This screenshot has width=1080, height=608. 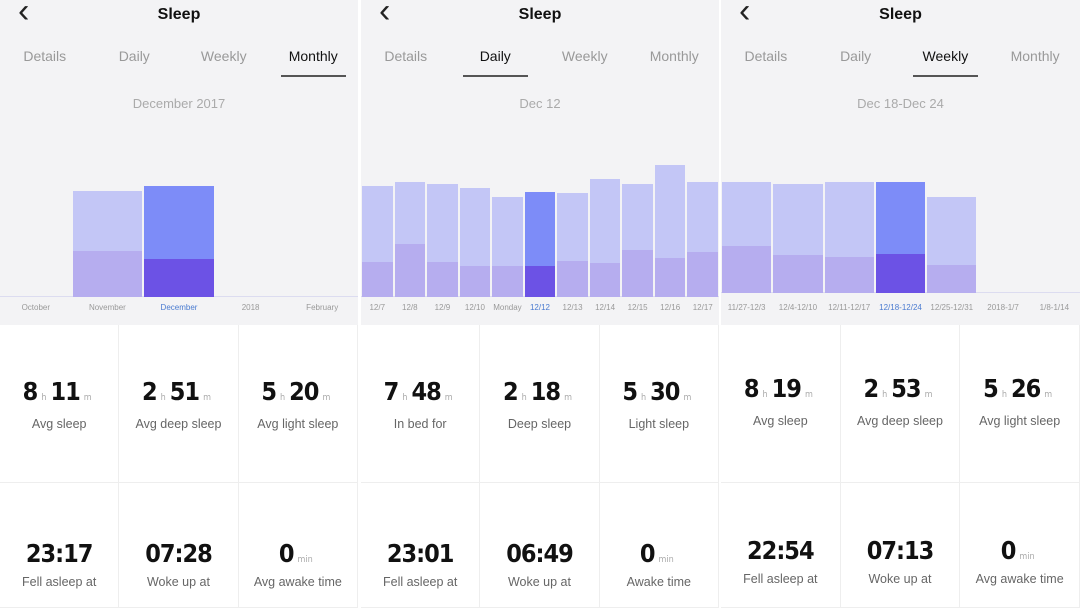 I want to click on time-value: 23:17, so click(x=59, y=553).